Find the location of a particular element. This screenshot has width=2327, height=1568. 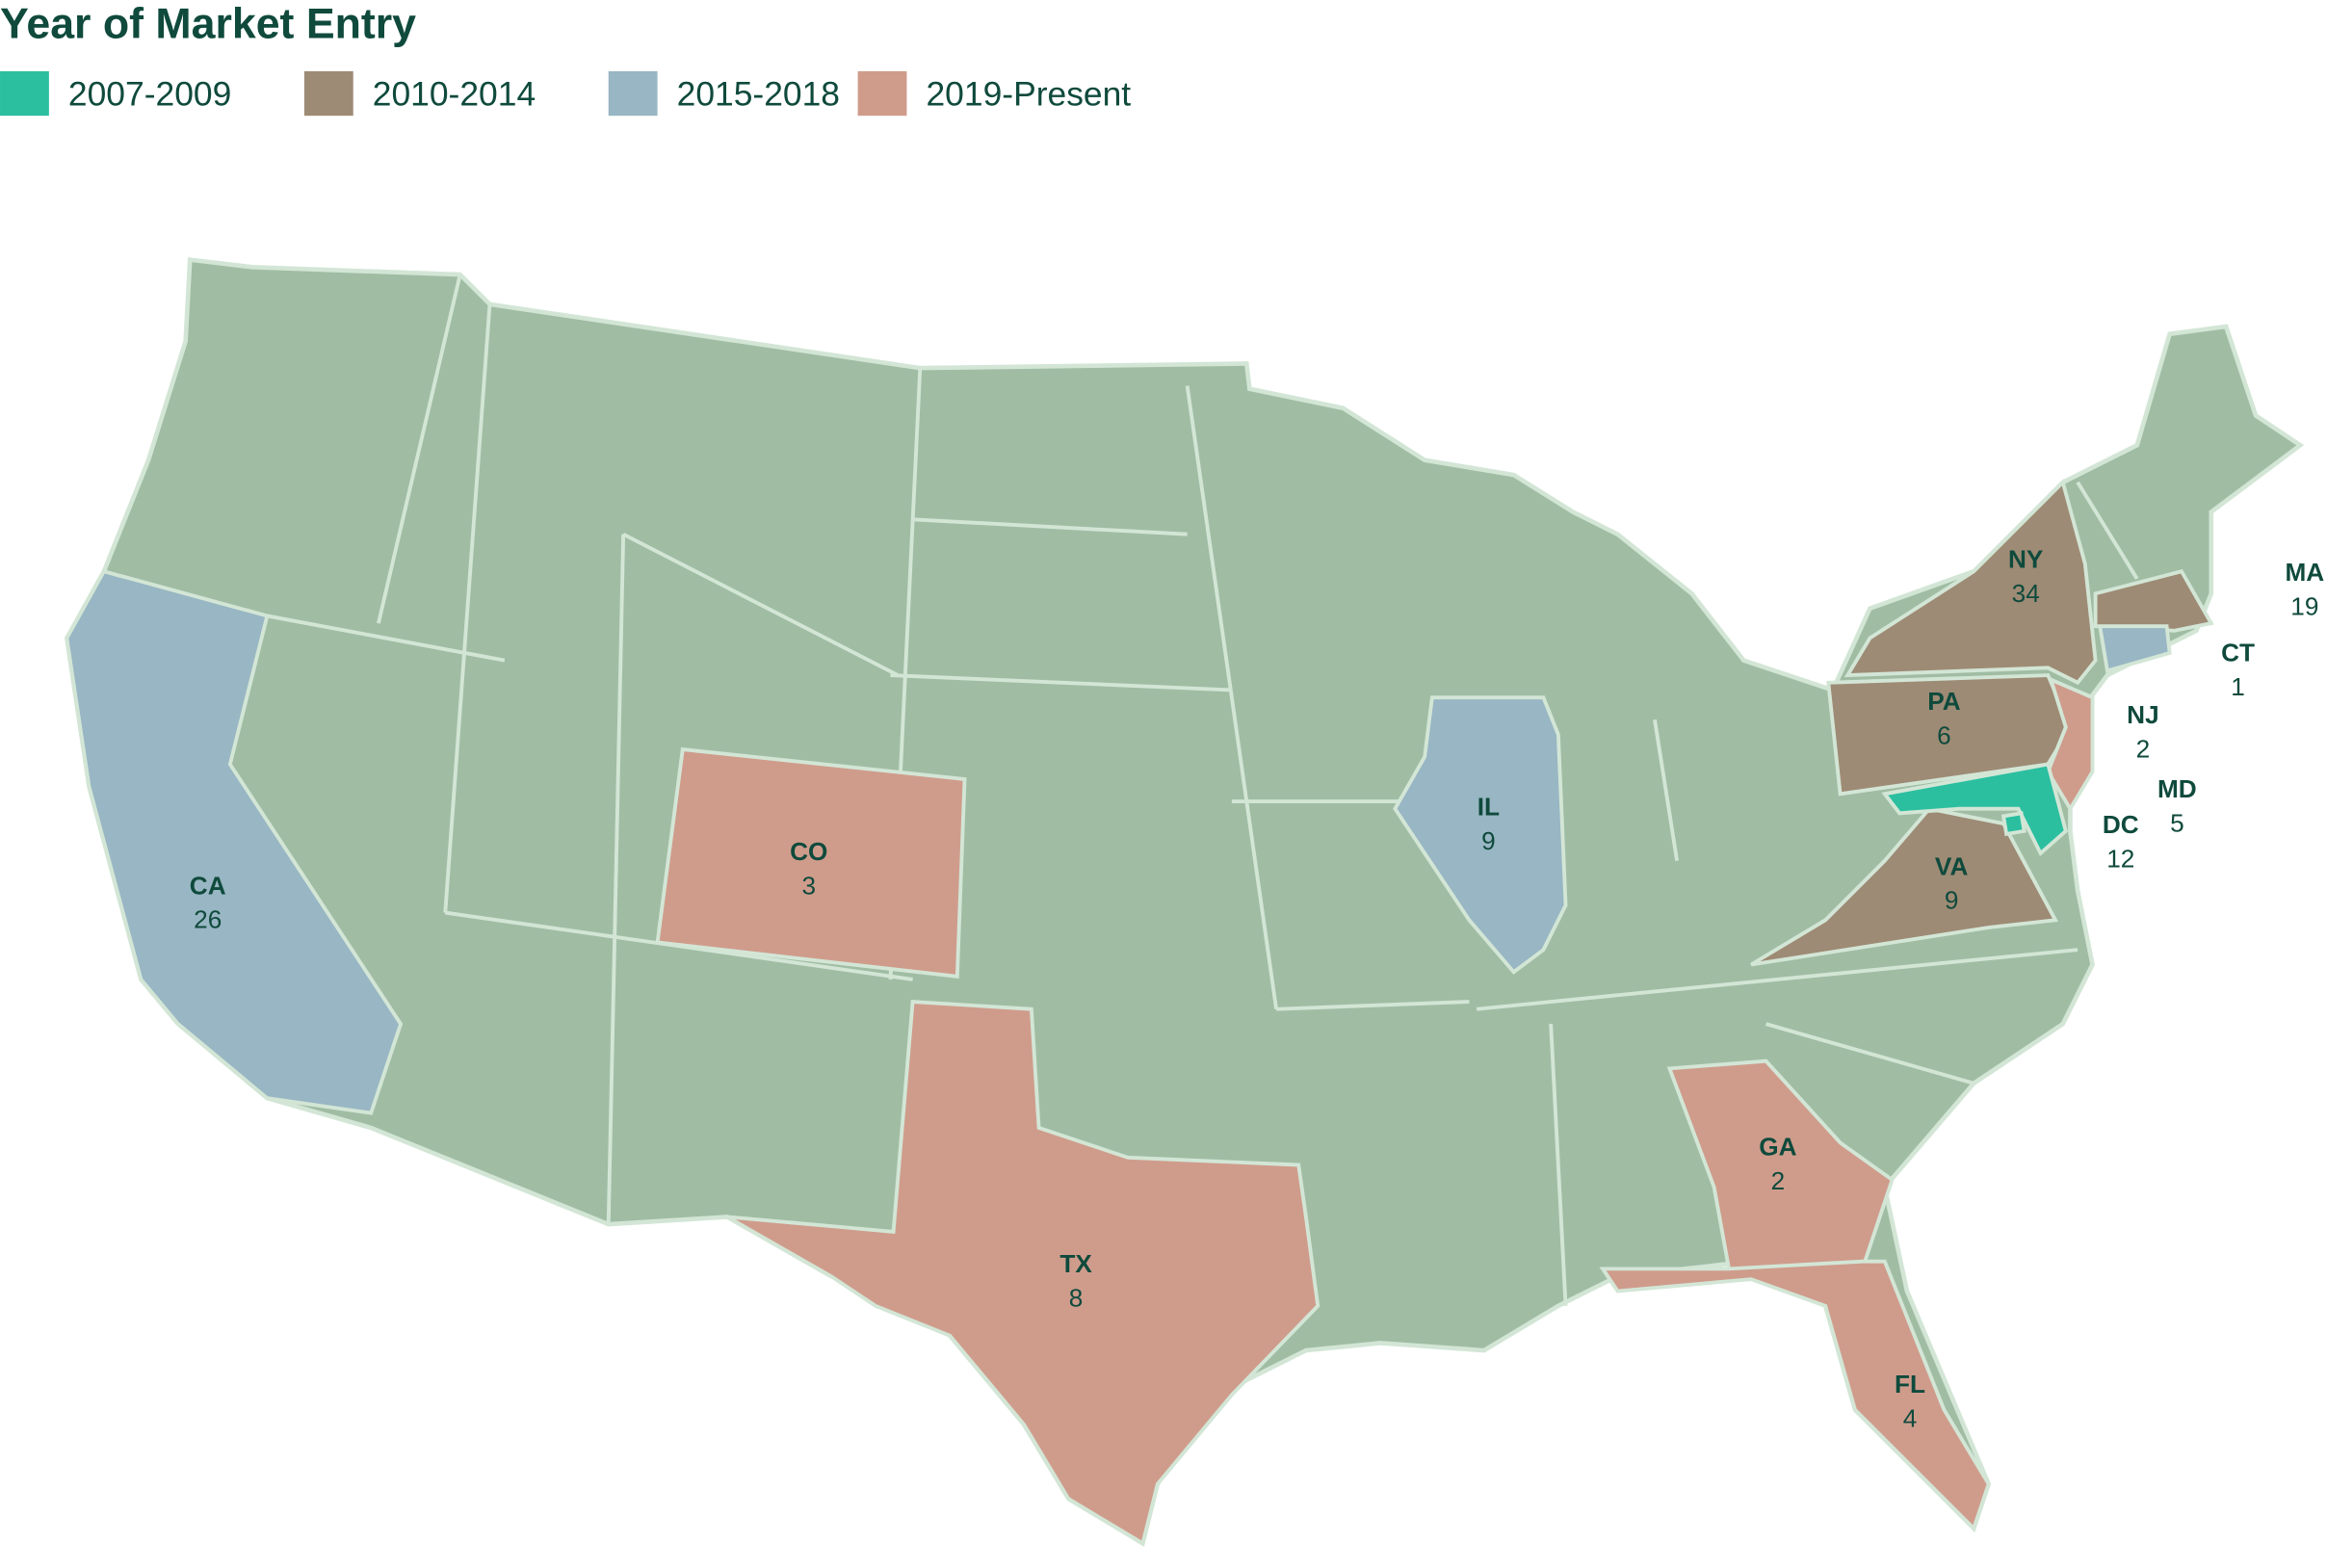

legend: 2007-2009 2010-2014 2015-2018 2019-Present is located at coordinates (565, 93).